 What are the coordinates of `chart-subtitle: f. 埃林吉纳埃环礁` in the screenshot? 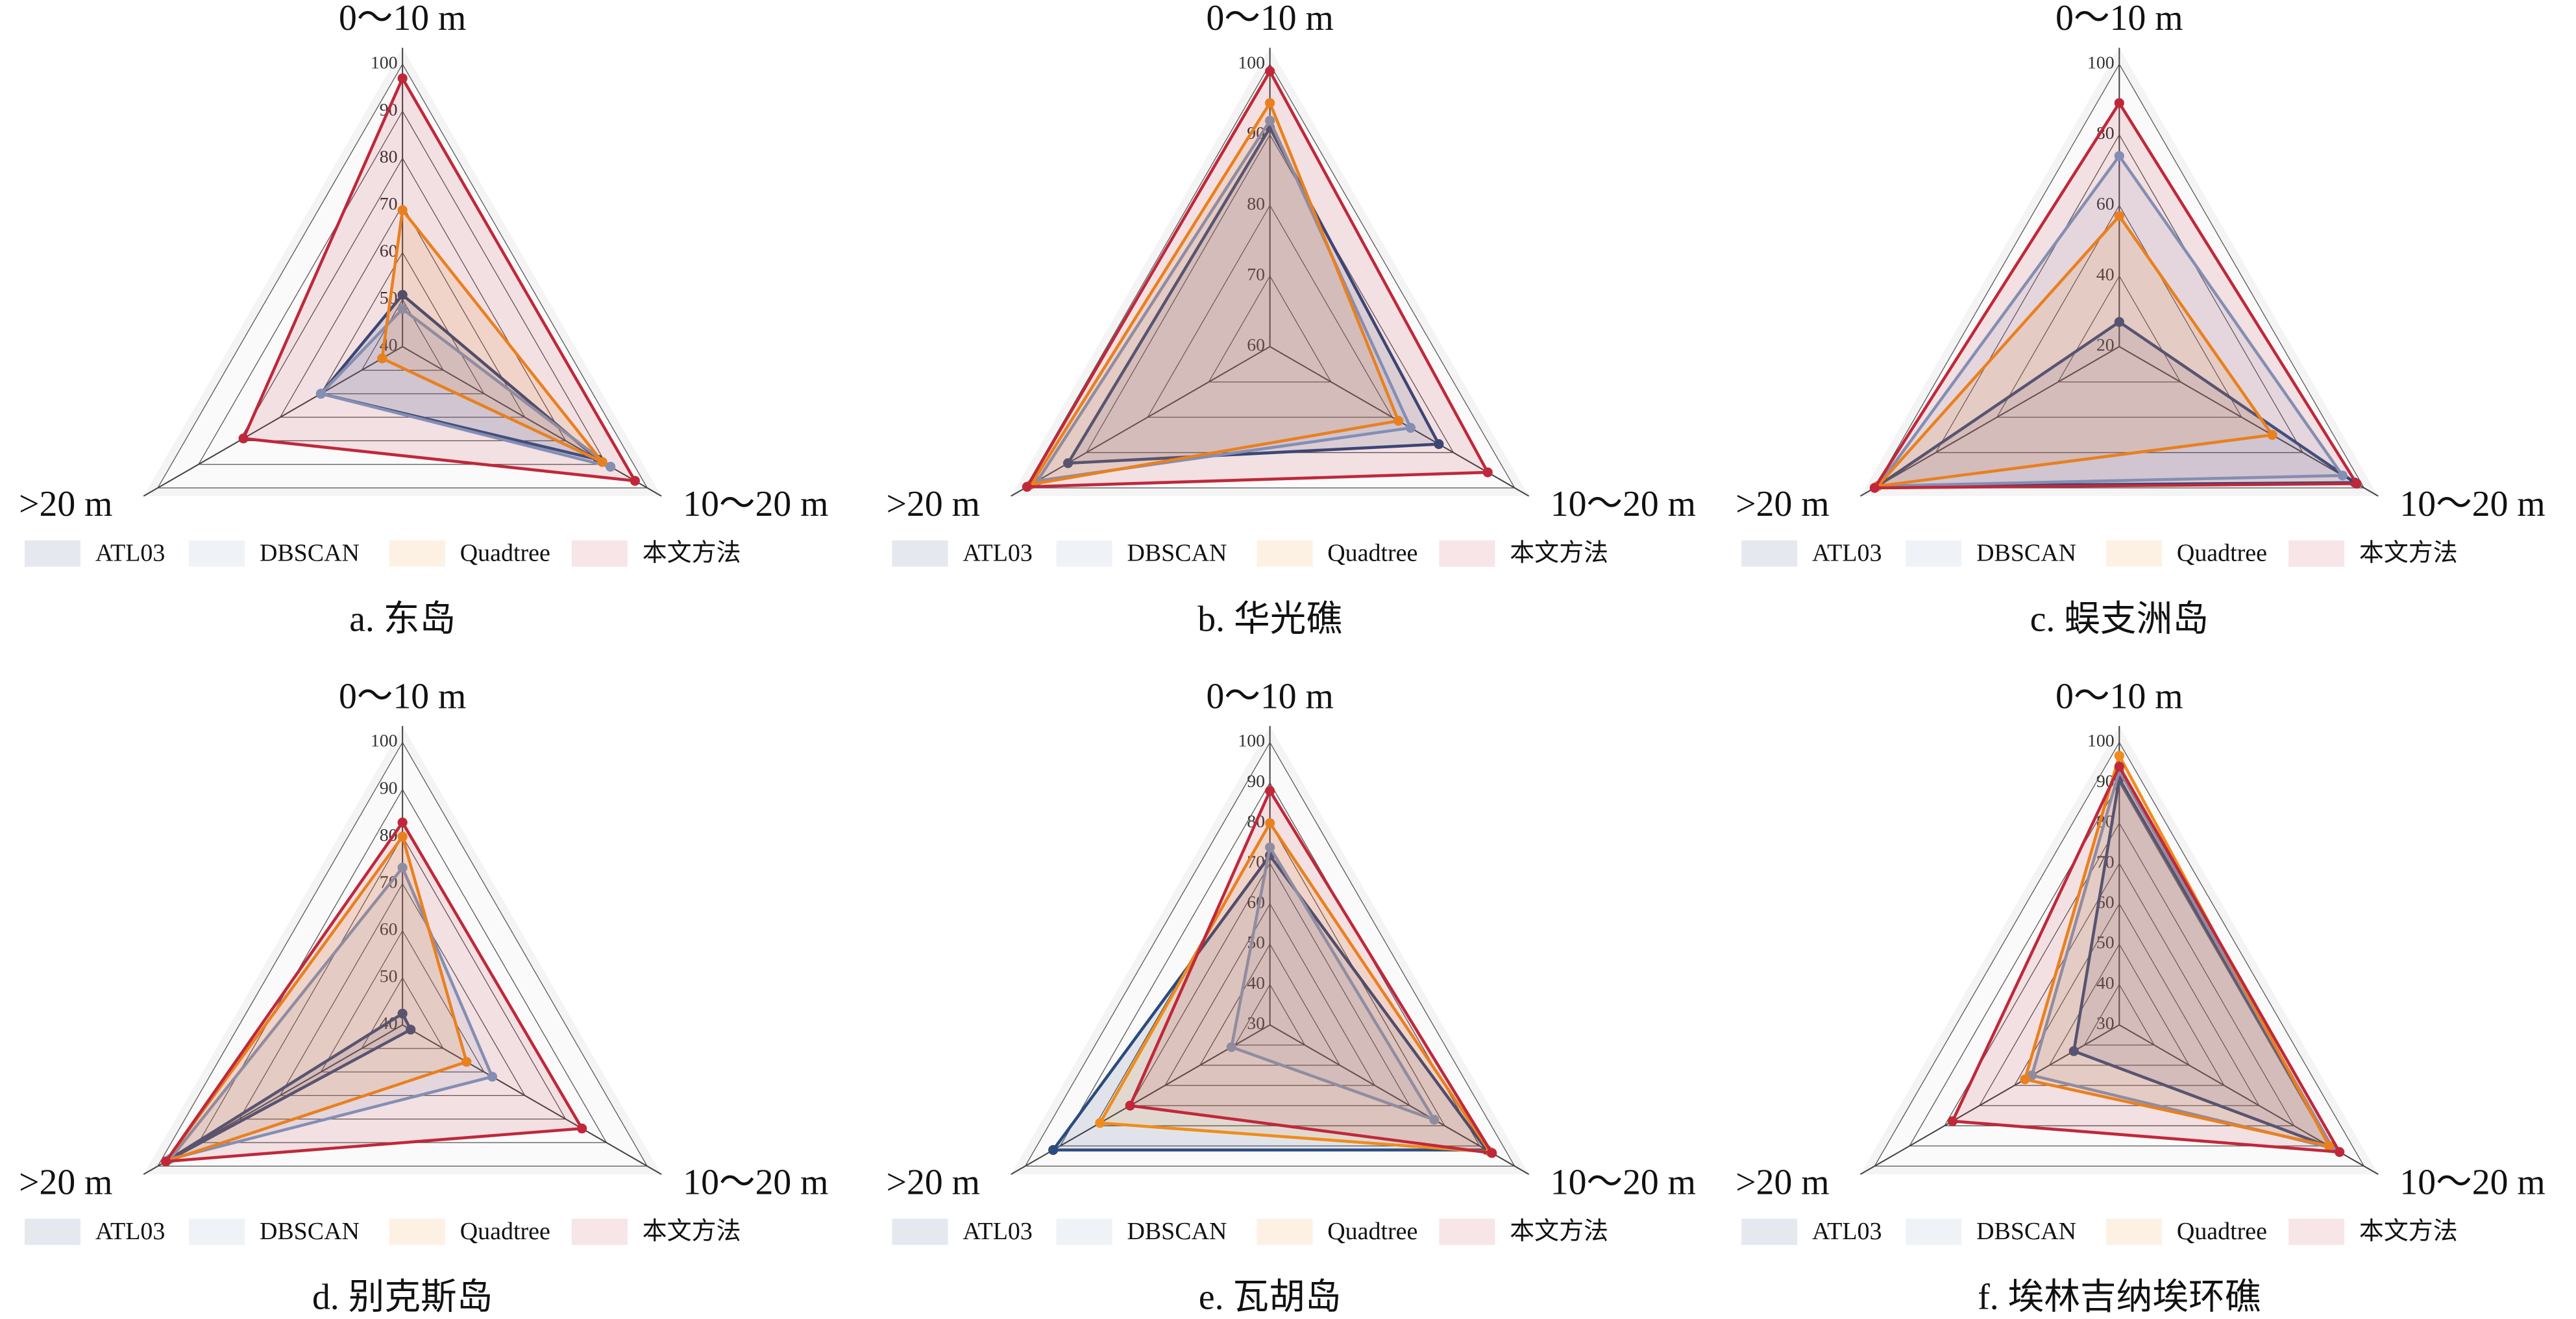 It's located at (2119, 1297).